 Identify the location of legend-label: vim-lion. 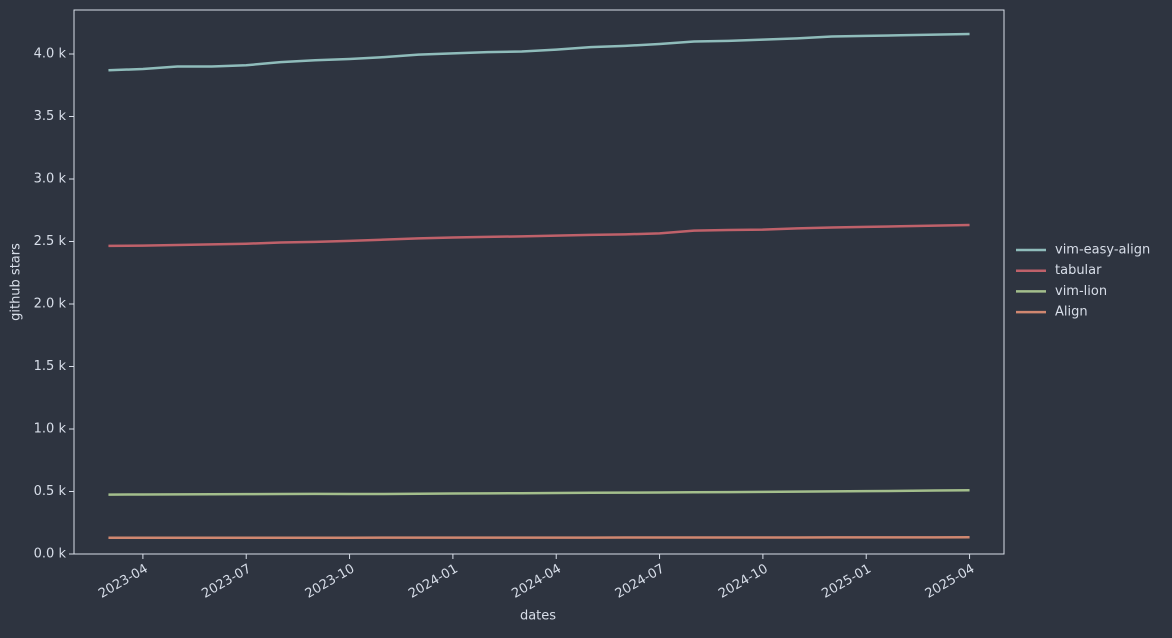
(1081, 291).